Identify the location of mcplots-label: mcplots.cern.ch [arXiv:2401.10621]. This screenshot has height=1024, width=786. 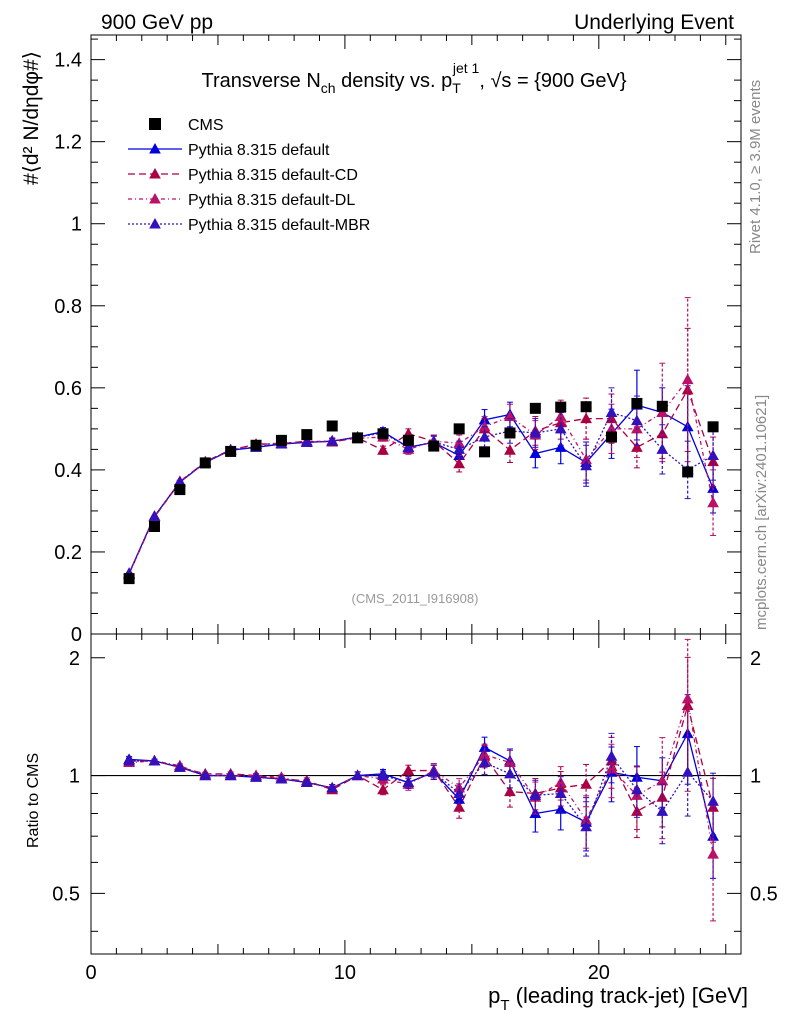
(761, 512).